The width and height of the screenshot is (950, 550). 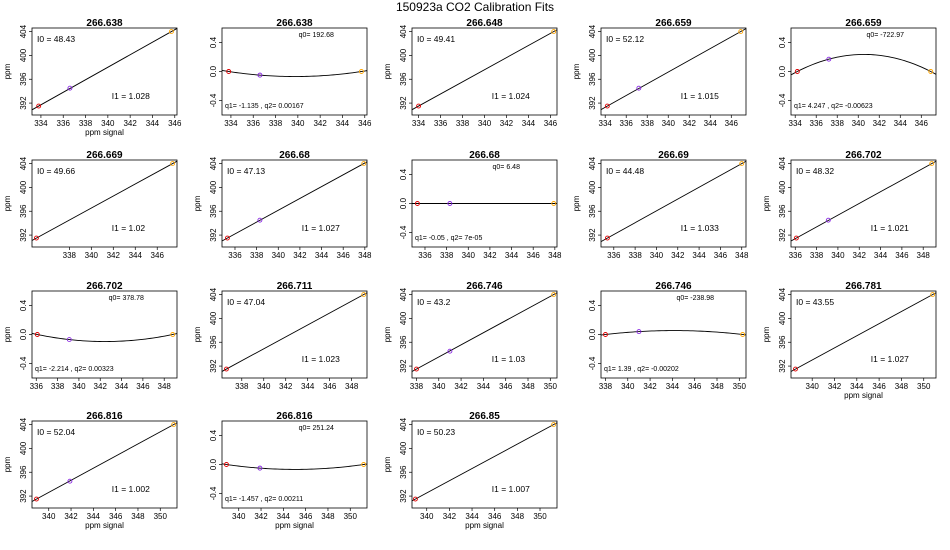 I want to click on intercept-annotation: I0 = 49.41, so click(x=436, y=39).